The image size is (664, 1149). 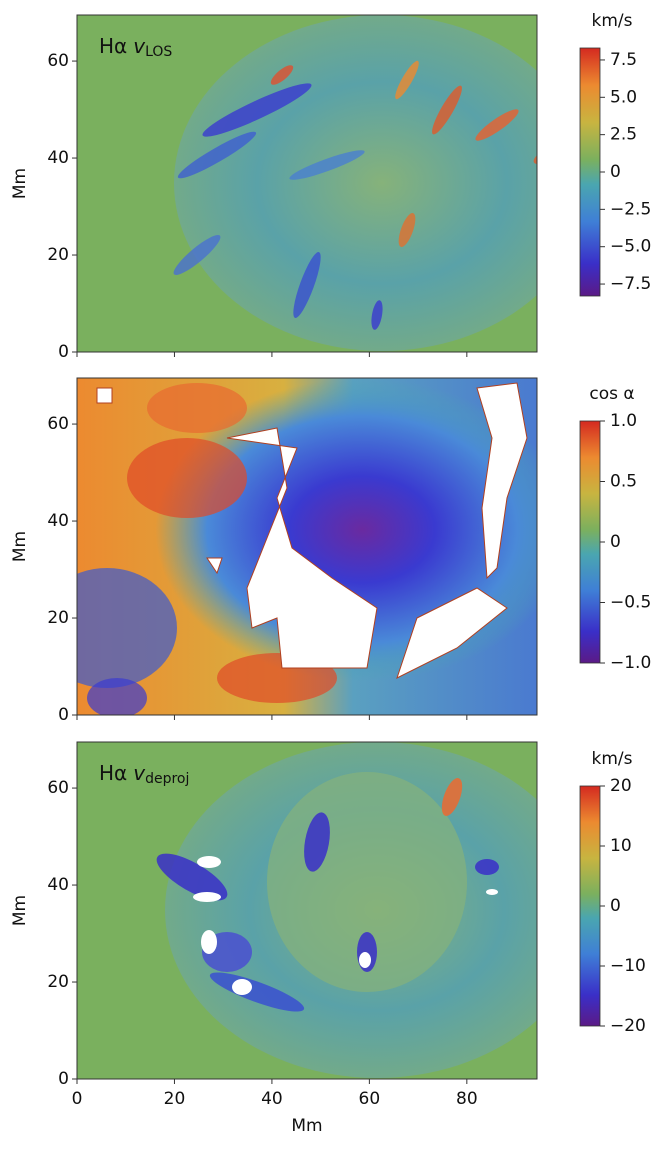 What do you see at coordinates (621, 786) in the screenshot?
I see `colorbar-tick-label: 20` at bounding box center [621, 786].